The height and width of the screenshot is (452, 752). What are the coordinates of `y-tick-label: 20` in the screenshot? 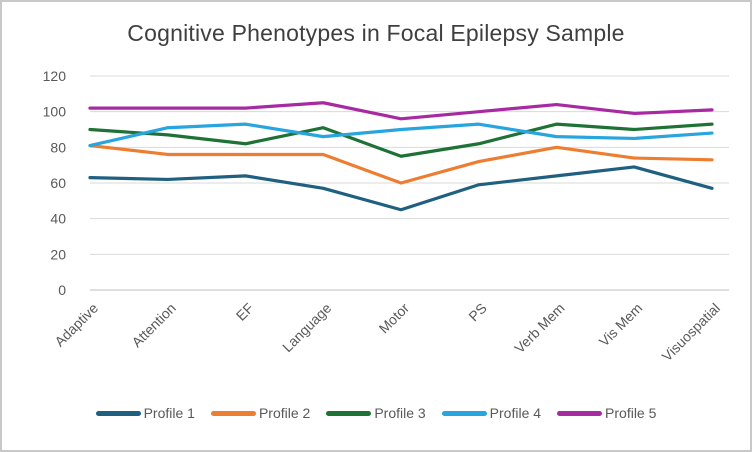 It's located at (58, 254).